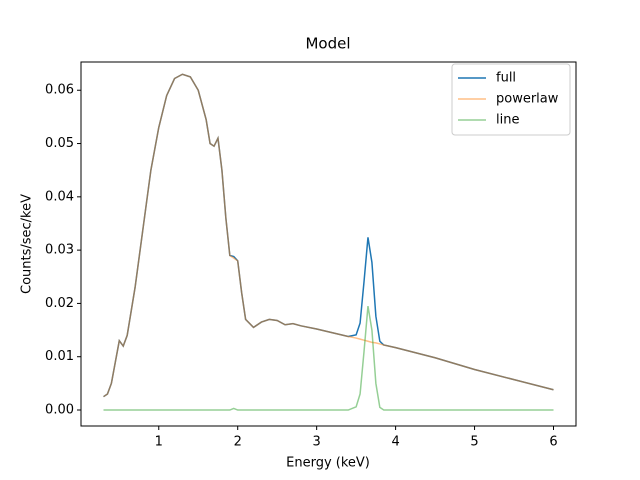 This screenshot has height=480, width=640. Describe the element at coordinates (59, 356) in the screenshot. I see `y-tick-label: 0.01` at that location.